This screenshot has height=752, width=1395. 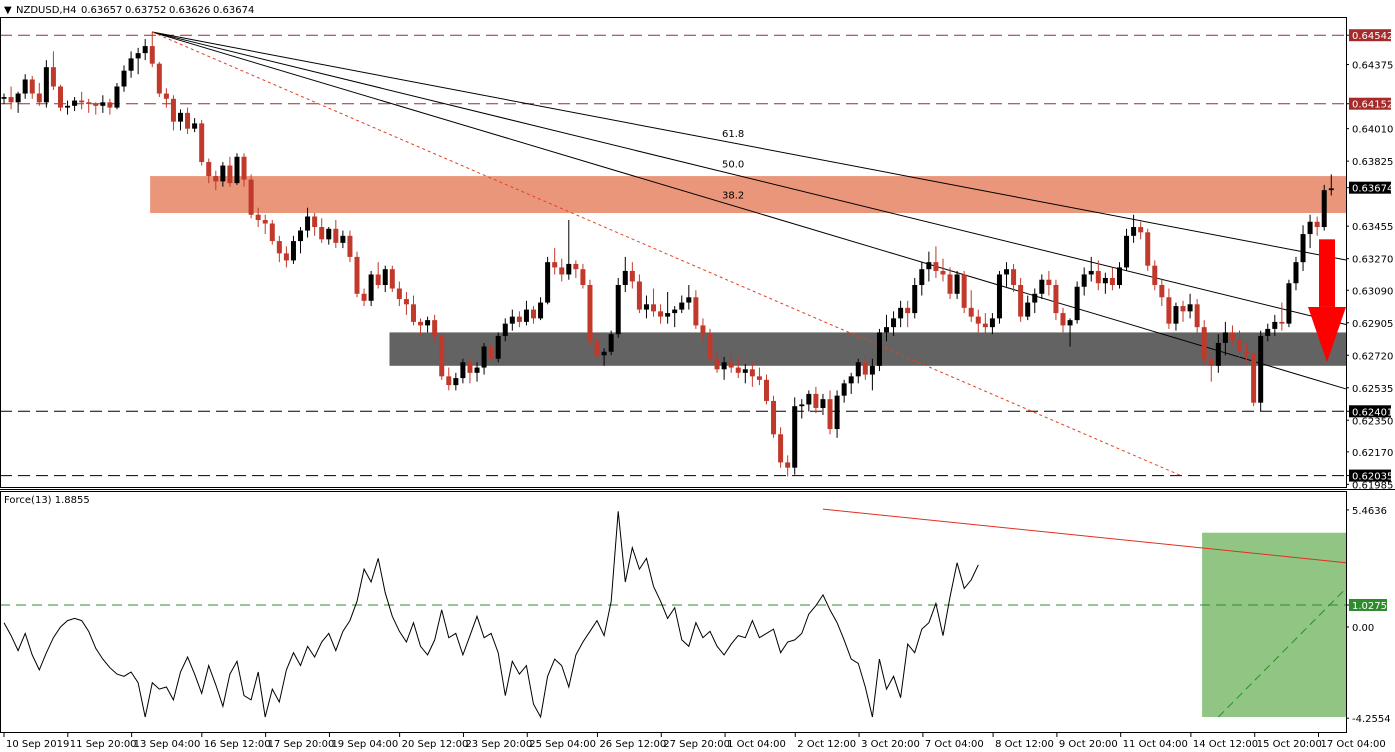 What do you see at coordinates (1372, 356) in the screenshot?
I see `price-tick-label: 0.62720` at bounding box center [1372, 356].